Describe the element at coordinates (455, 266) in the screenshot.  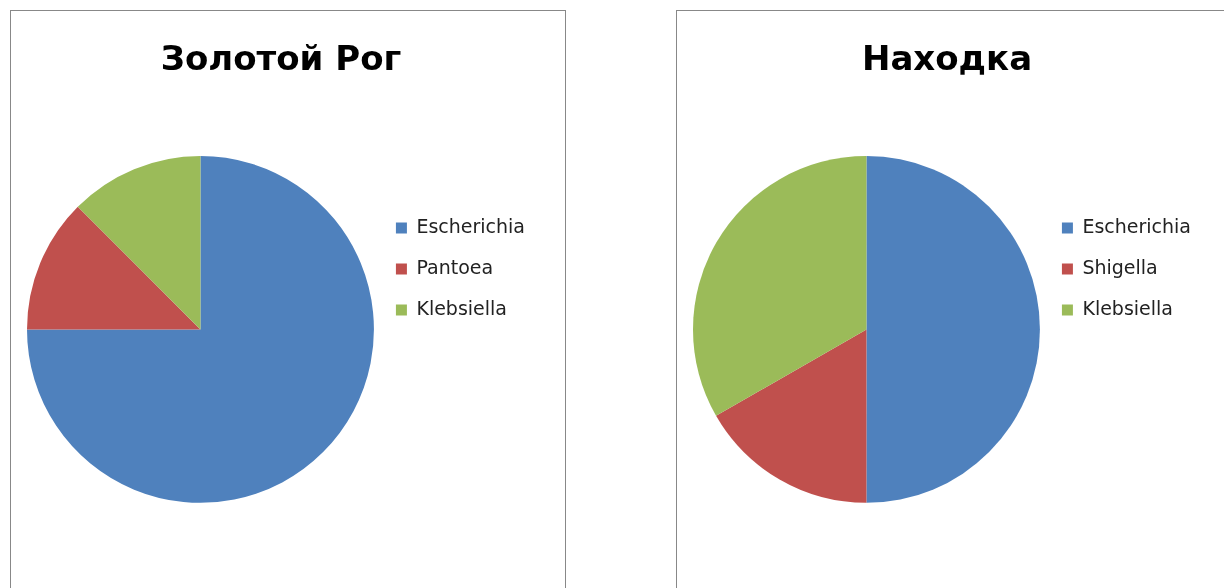
I see `legend-label: Pantoea` at that location.